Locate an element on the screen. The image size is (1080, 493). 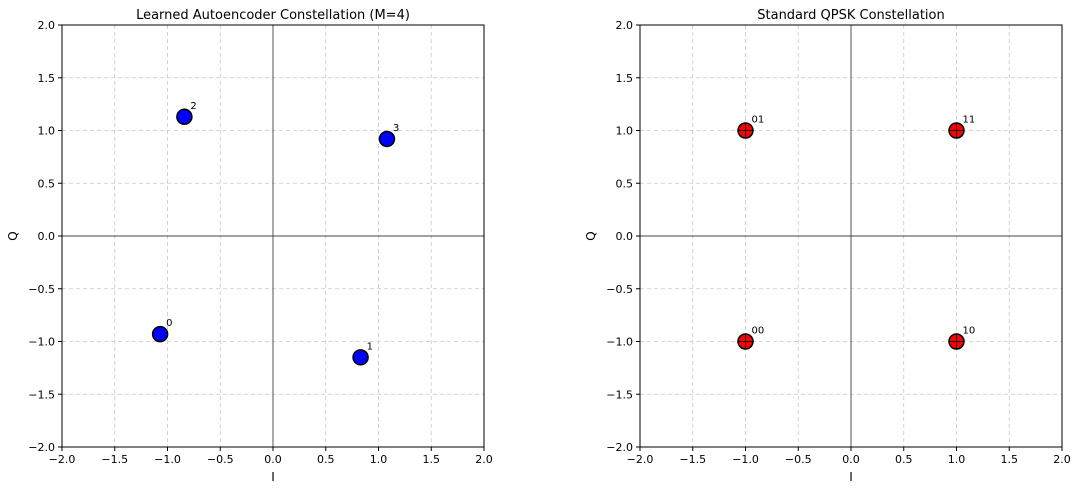
point-label: 3 is located at coordinates (396, 128).